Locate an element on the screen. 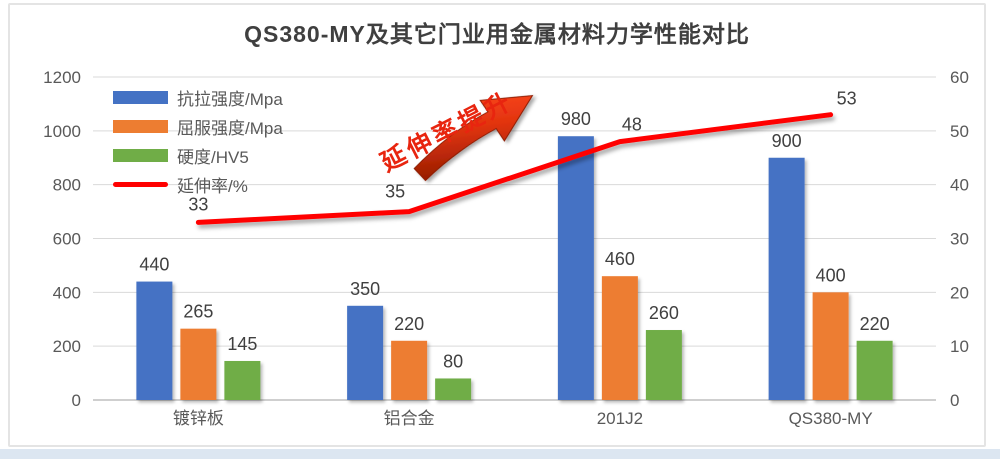 Image resolution: width=1000 pixels, height=459 pixels. legend-item: 抗拉强度/Mpa is located at coordinates (198, 97).